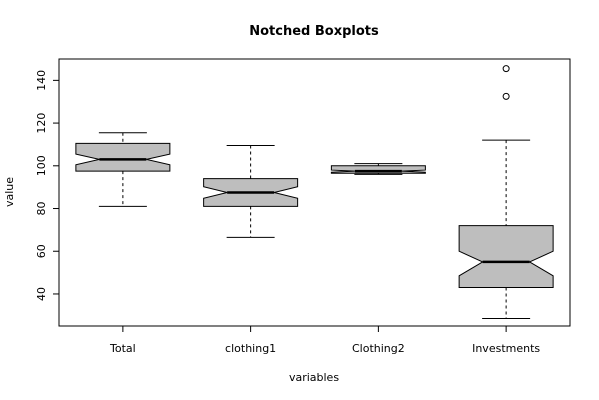  I want to click on y-tick-label: 140, so click(41, 80).